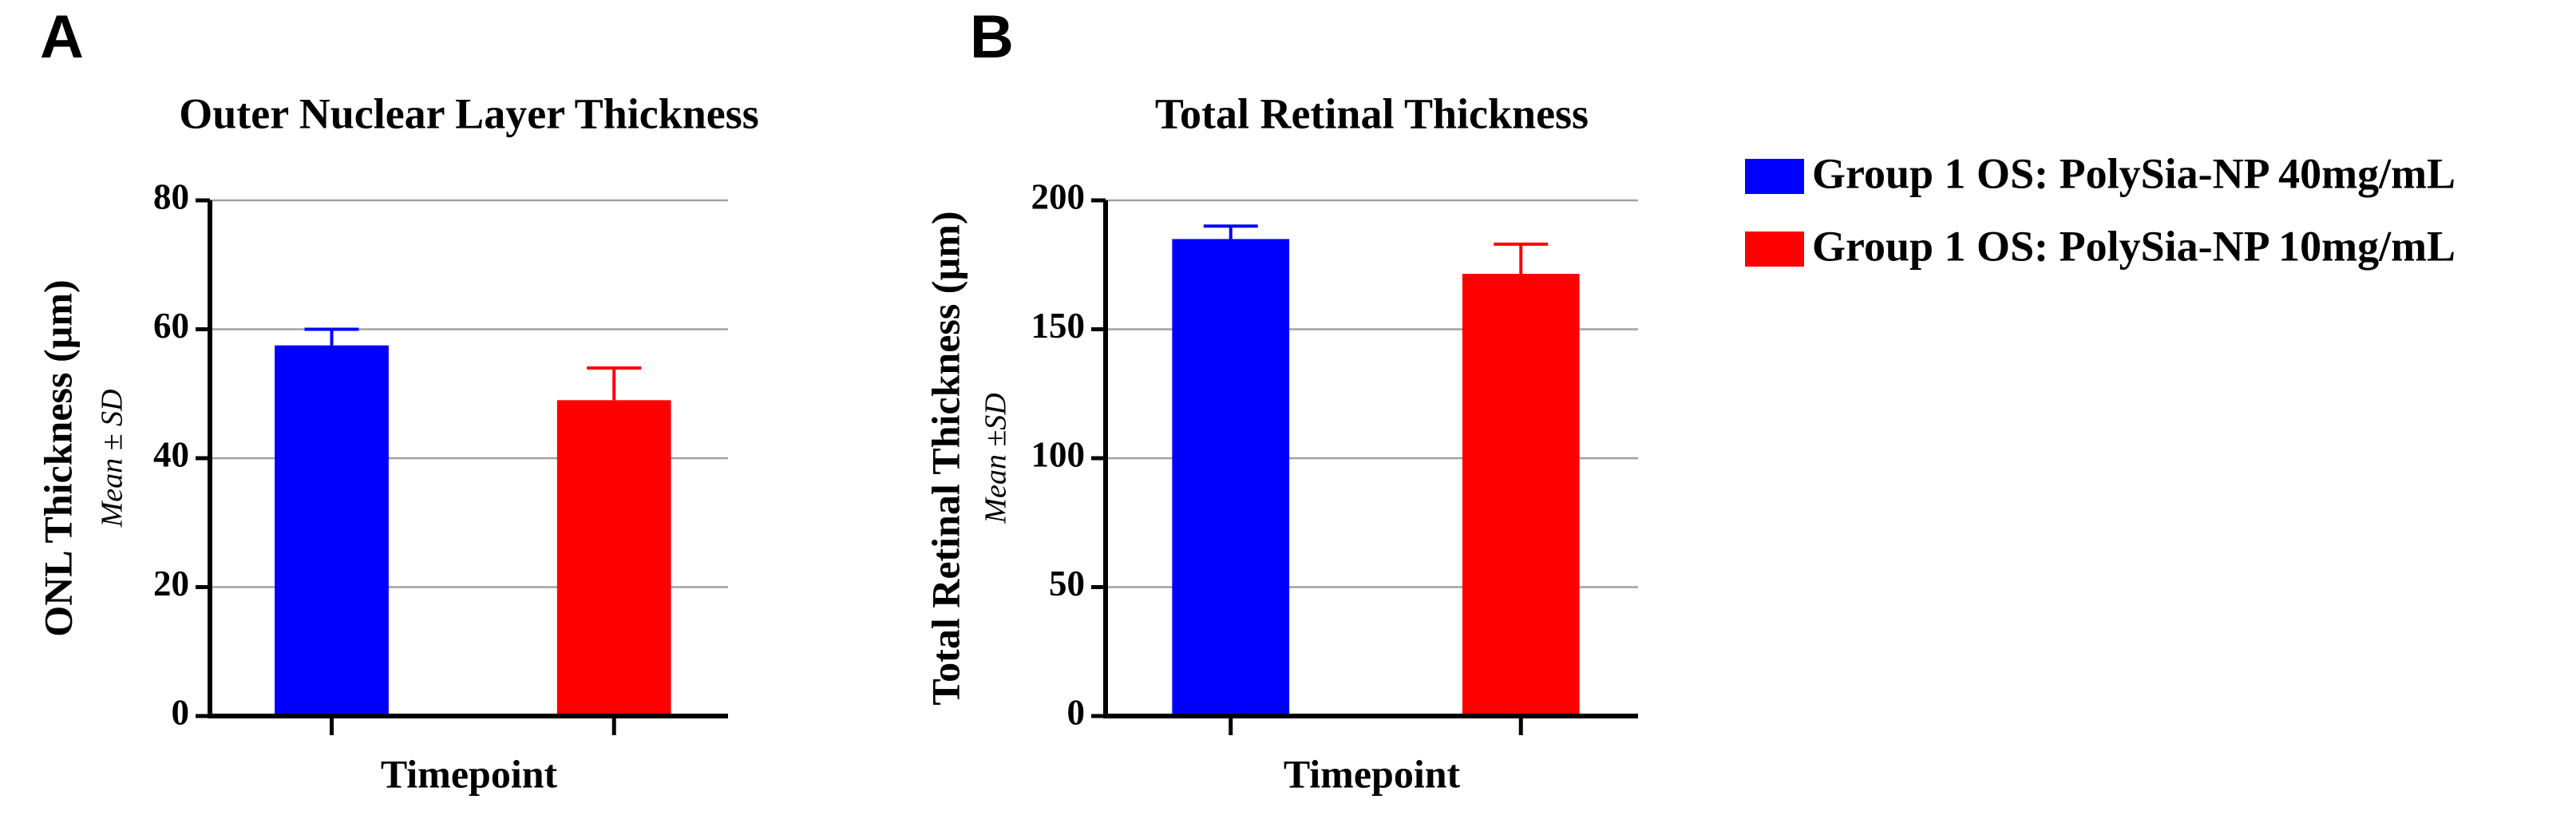  What do you see at coordinates (469, 113) in the screenshot?
I see `chart-title: Outer Nuclear Layer Thickness` at bounding box center [469, 113].